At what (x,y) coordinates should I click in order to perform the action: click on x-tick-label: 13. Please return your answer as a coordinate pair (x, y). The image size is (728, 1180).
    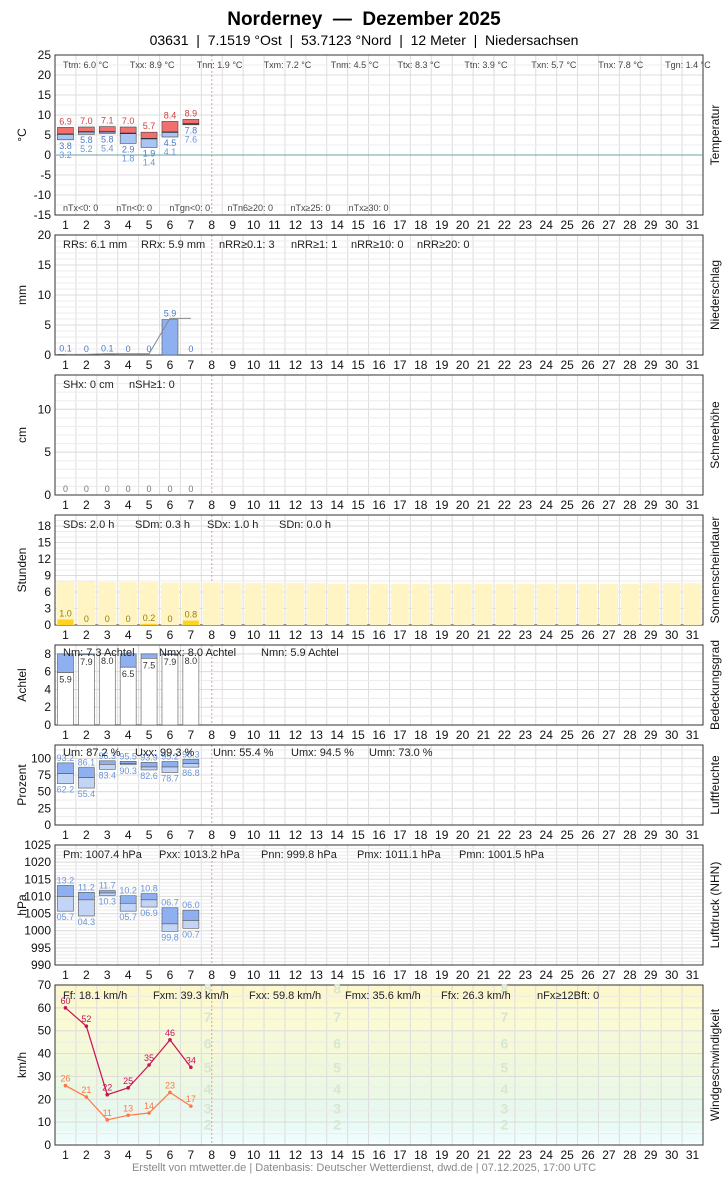
    Looking at the image, I should click on (317, 635).